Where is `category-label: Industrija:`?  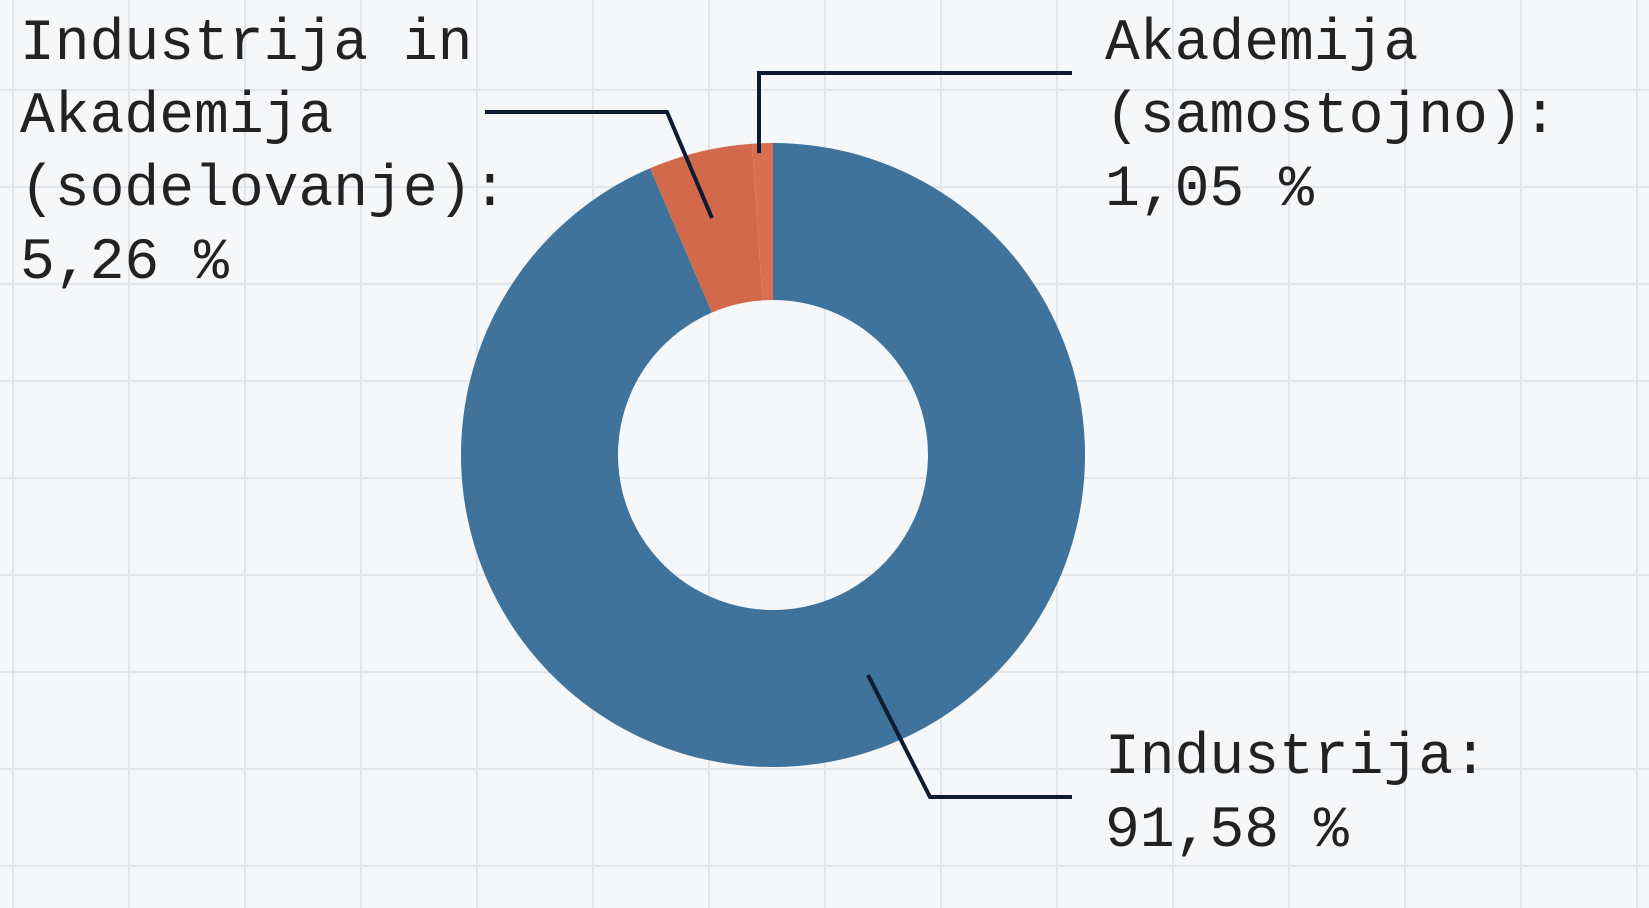
category-label: Industrija: is located at coordinates (1296, 758).